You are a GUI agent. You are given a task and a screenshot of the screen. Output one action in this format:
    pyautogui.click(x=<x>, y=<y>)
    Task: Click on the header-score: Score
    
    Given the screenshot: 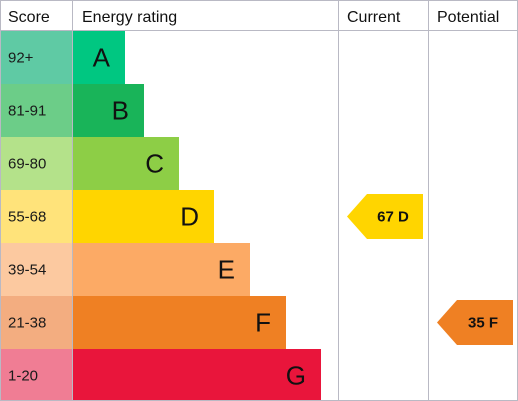 What is the action you would take?
    pyautogui.click(x=29, y=17)
    